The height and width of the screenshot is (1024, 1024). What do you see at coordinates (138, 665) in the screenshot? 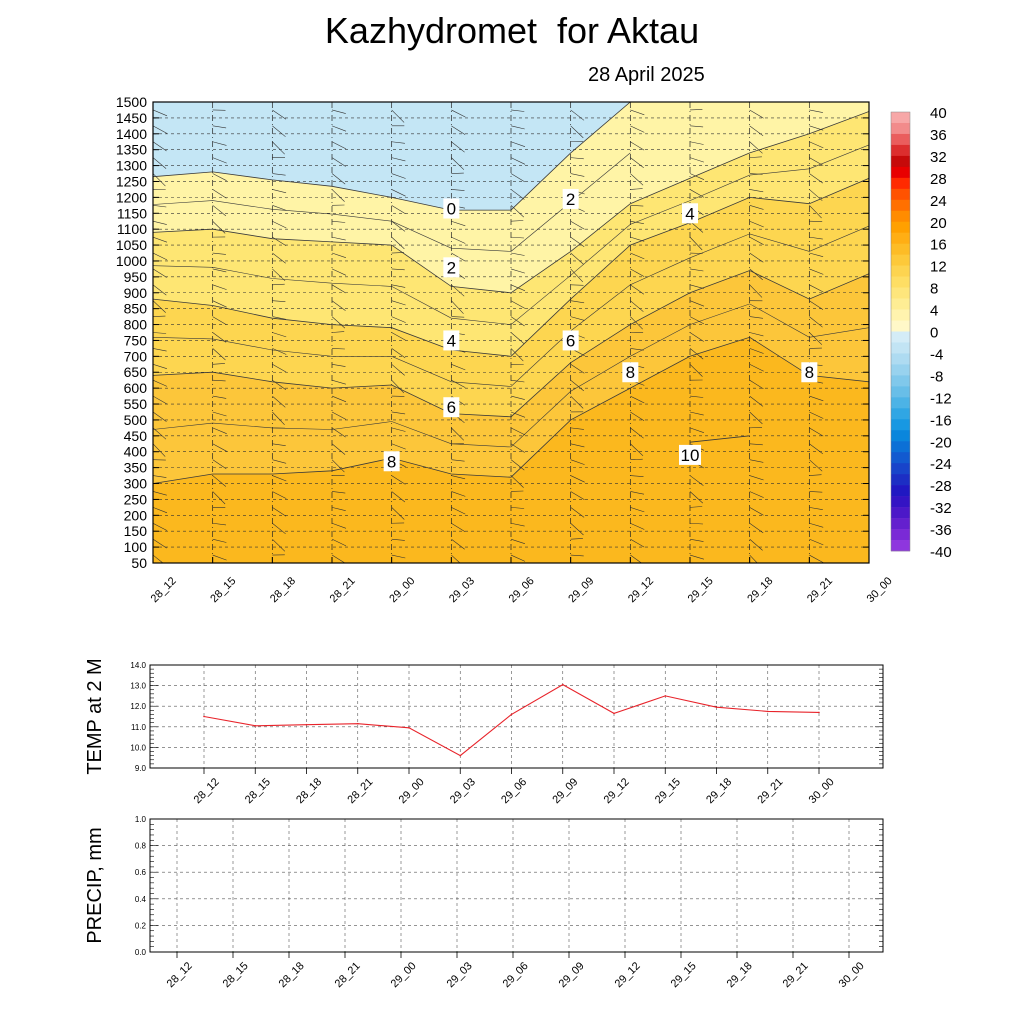
I see `y-tick-label: 14.0` at bounding box center [138, 665].